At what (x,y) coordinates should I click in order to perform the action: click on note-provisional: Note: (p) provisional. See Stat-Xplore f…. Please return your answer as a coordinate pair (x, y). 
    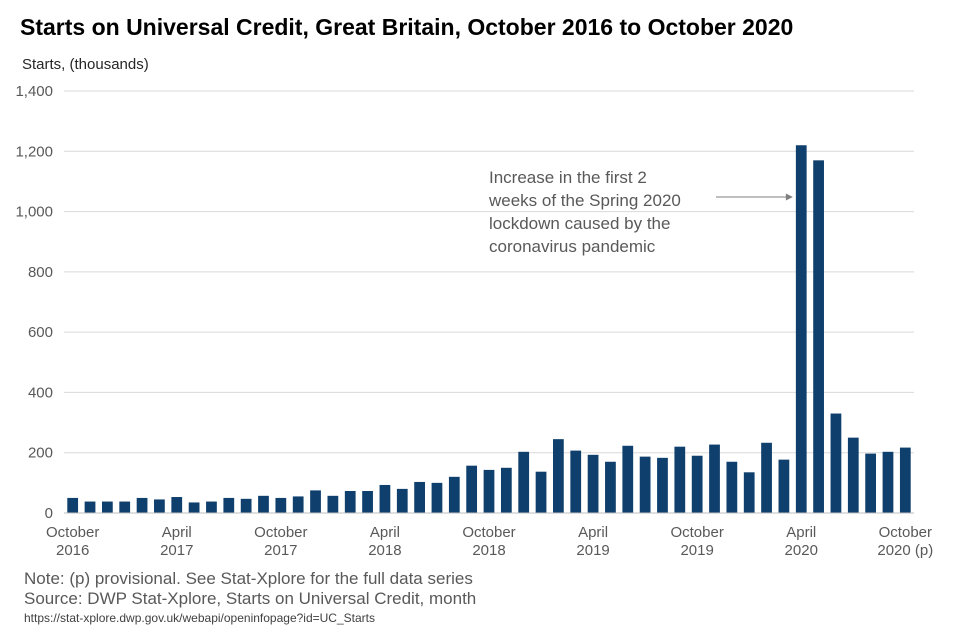
    Looking at the image, I should click on (248, 578).